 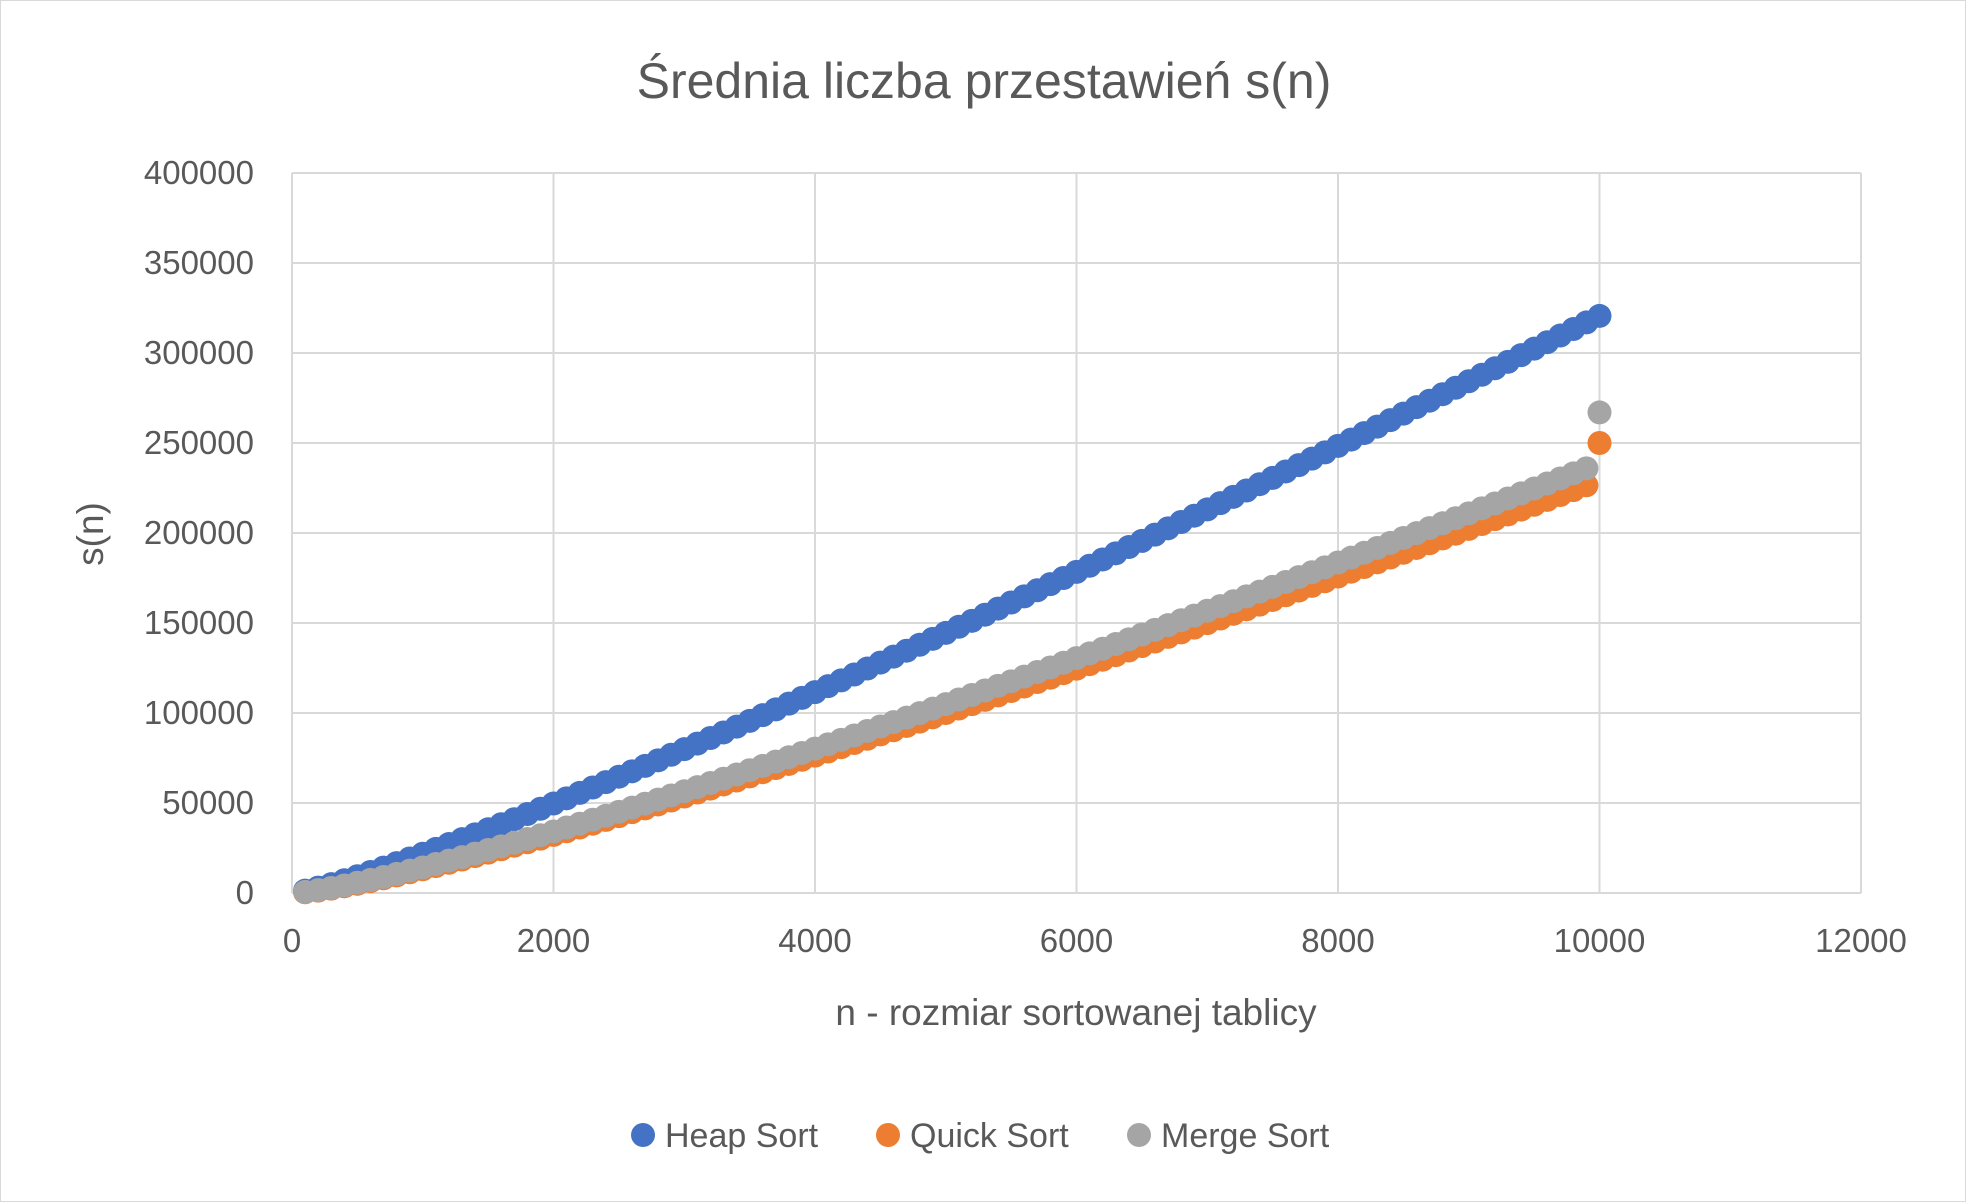 I want to click on legend-label: Heap Sort, so click(x=742, y=1136).